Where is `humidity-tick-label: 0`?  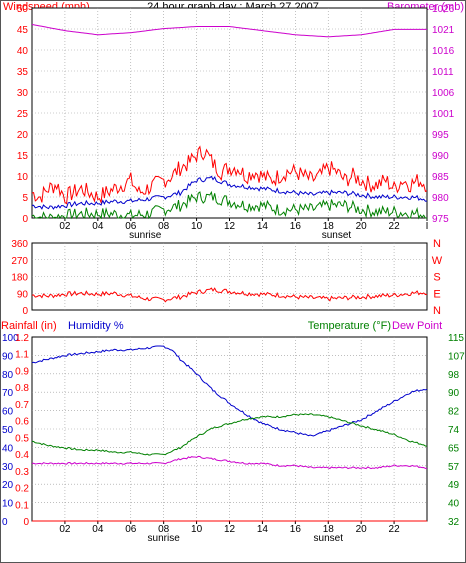 humidity-tick-label: 0 is located at coordinates (5, 522).